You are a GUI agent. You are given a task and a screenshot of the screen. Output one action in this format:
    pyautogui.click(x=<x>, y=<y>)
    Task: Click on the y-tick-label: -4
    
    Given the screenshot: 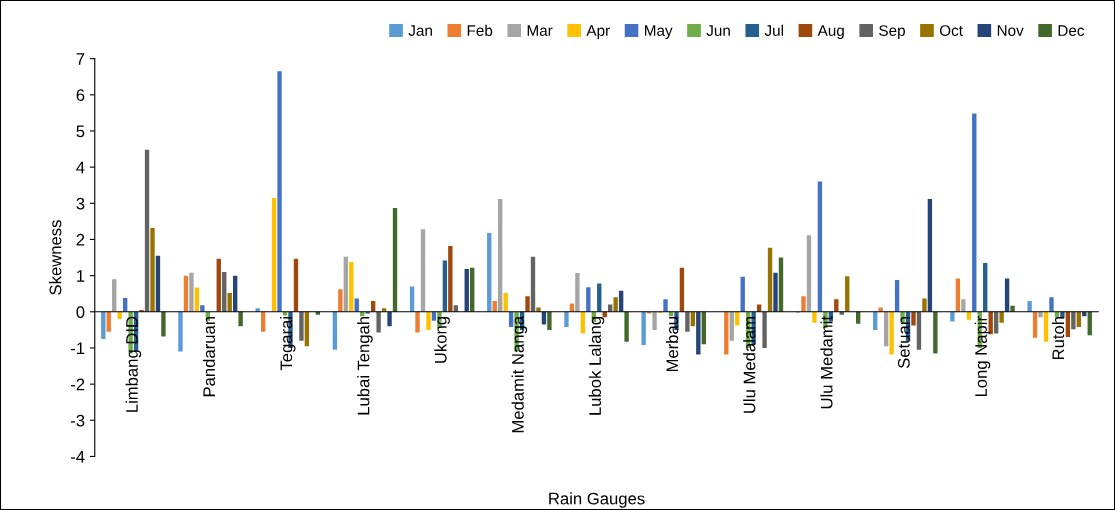 What is the action you would take?
    pyautogui.click(x=77, y=457)
    